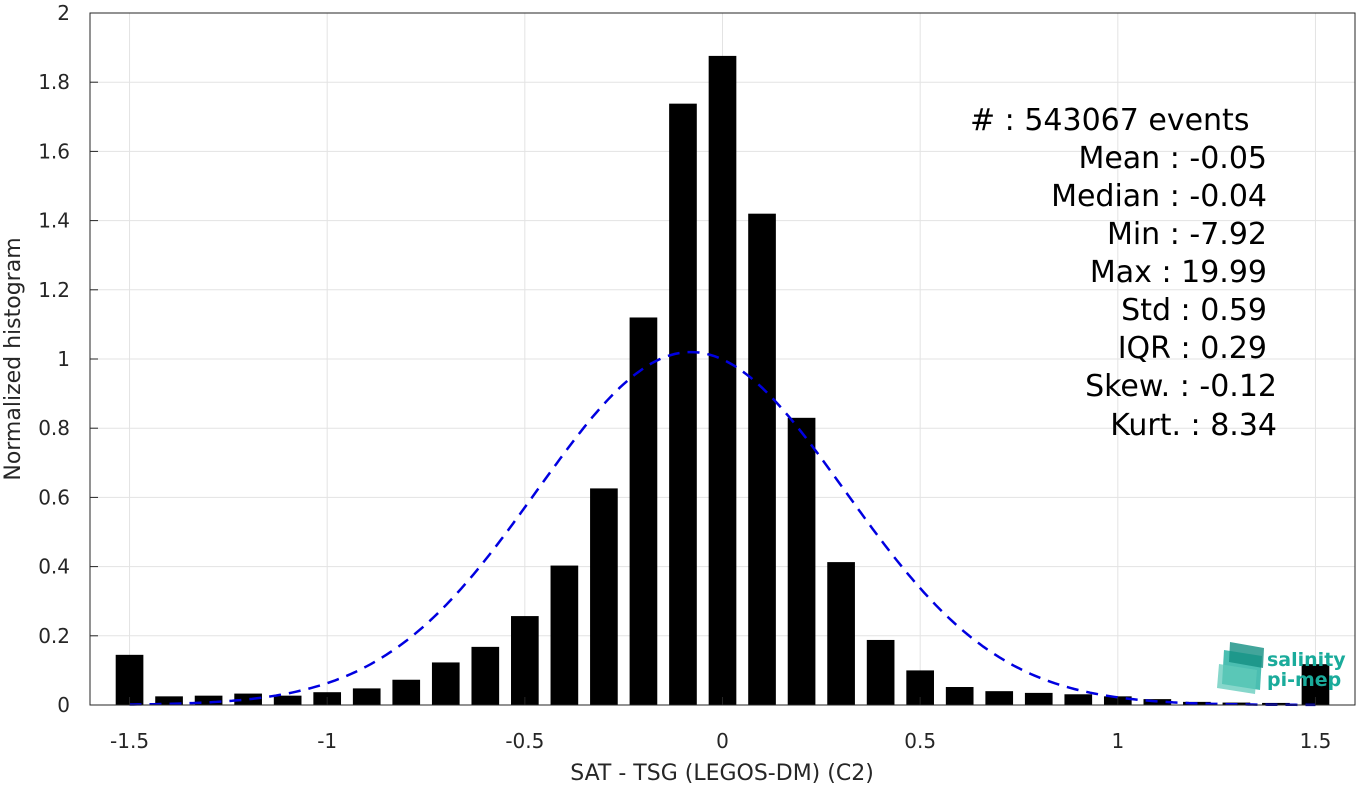 The height and width of the screenshot is (785, 1367). What do you see at coordinates (722, 773) in the screenshot?
I see `x-axis-label: SAT - TSG (LEGOS-DM) (C2)` at bounding box center [722, 773].